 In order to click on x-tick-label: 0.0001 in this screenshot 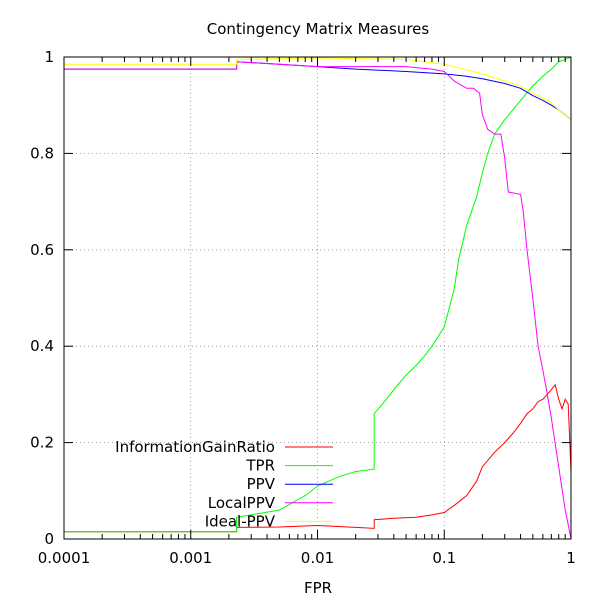, I will do `click(64, 558)`.